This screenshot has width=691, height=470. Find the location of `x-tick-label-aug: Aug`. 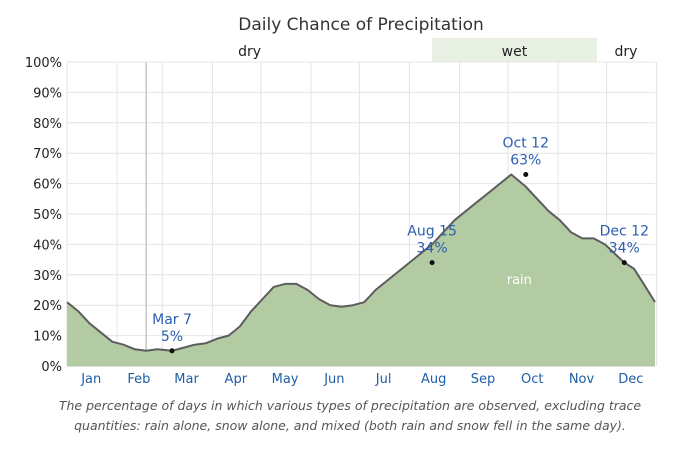

x-tick-label-aug: Aug is located at coordinates (433, 379).